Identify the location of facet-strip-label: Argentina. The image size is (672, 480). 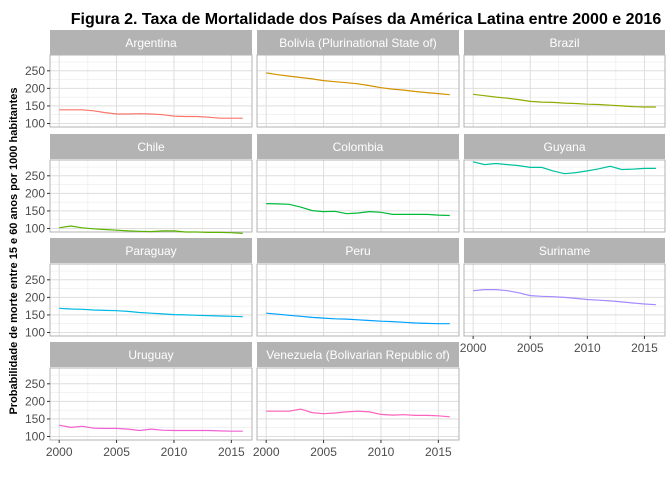
(151, 43).